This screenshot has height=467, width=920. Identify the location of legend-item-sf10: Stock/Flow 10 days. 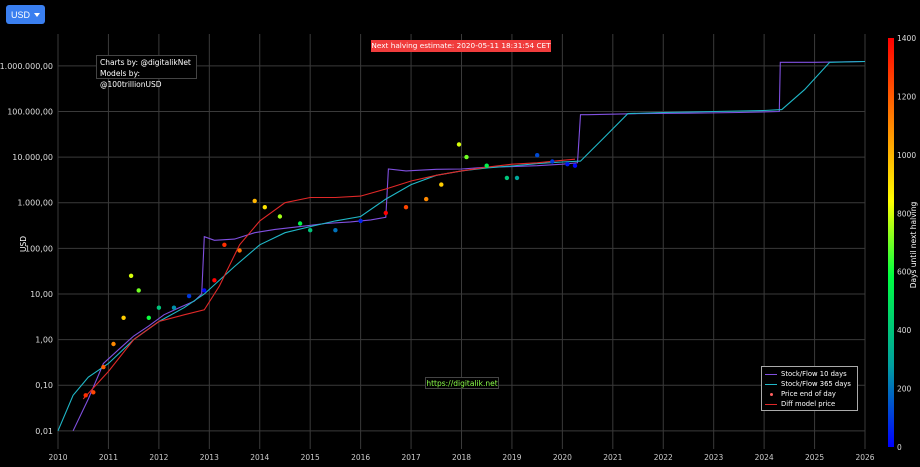
(809, 374).